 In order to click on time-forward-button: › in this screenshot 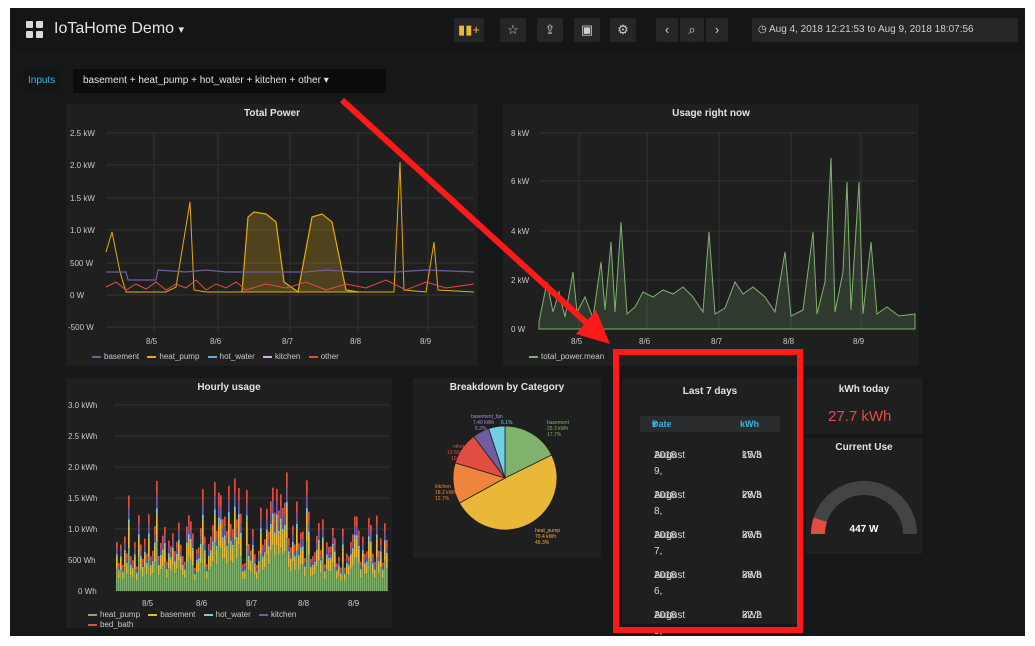, I will do `click(717, 30)`.